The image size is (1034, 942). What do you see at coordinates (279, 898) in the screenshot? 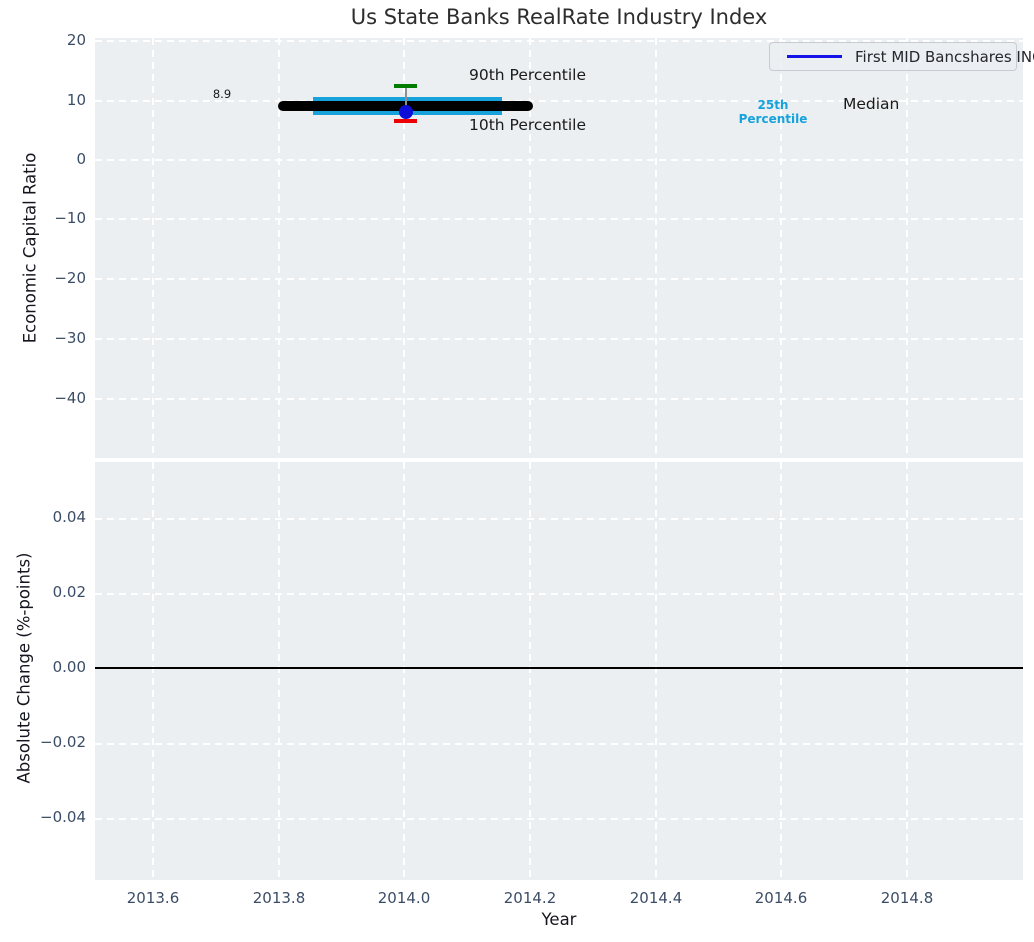
I see `x-tick-label: 2013.8` at bounding box center [279, 898].